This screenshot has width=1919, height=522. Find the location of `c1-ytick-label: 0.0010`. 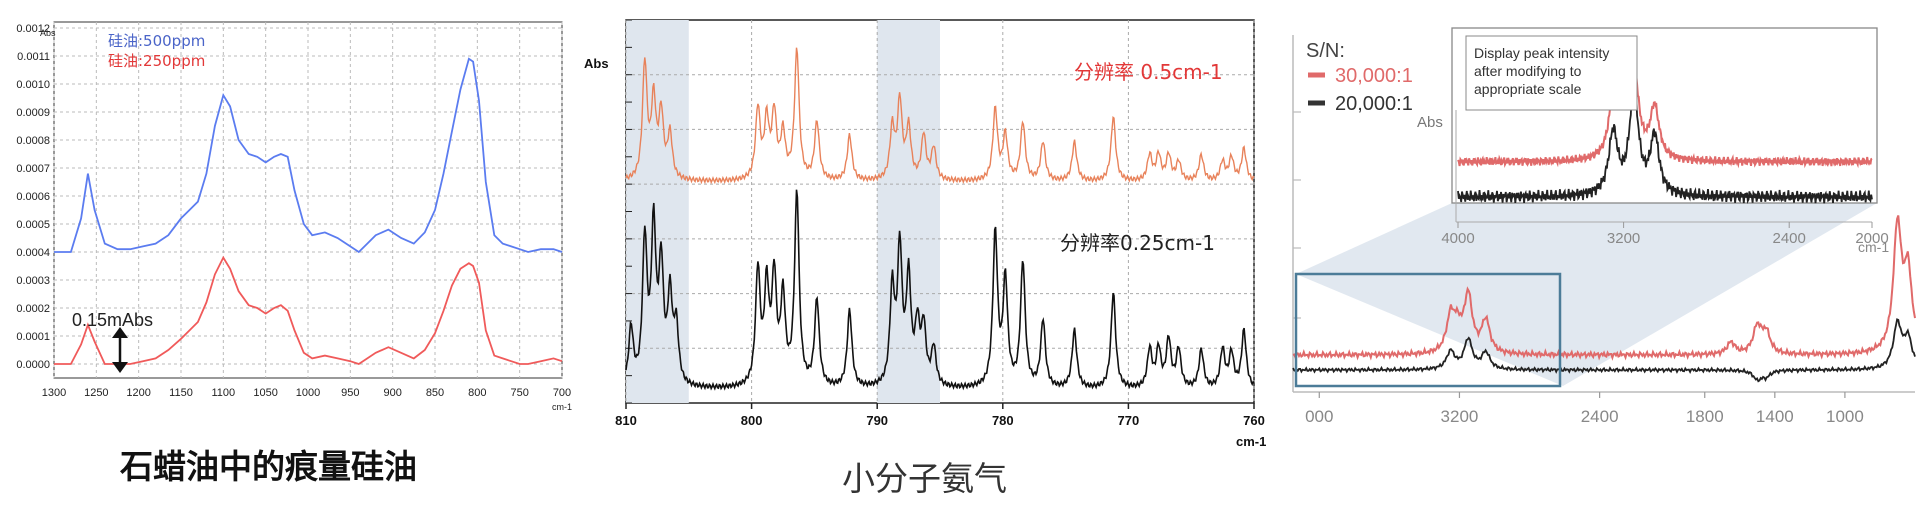

c1-ytick-label: 0.0010 is located at coordinates (33, 85).